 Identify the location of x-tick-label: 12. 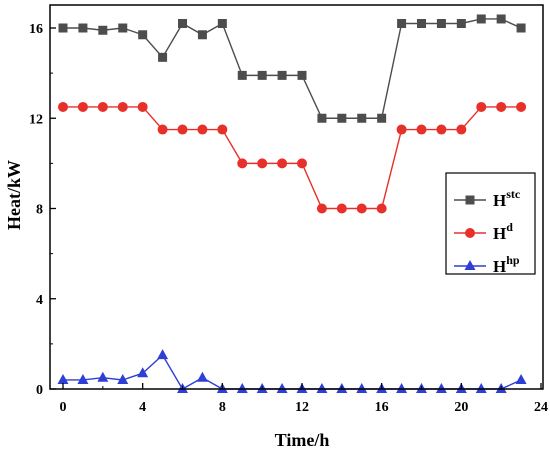
(302, 407).